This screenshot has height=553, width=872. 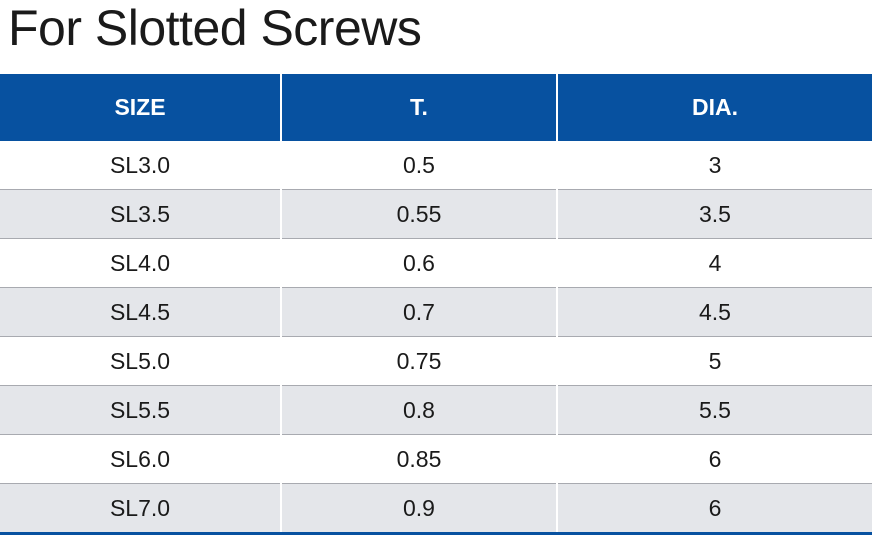 I want to click on cell-diameter: 3.5, so click(x=714, y=214).